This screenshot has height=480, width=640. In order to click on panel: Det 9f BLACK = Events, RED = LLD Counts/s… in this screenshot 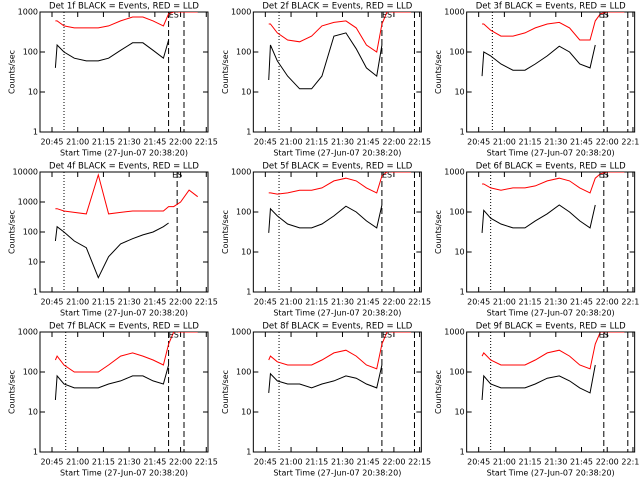, I will do `click(537, 400)`.